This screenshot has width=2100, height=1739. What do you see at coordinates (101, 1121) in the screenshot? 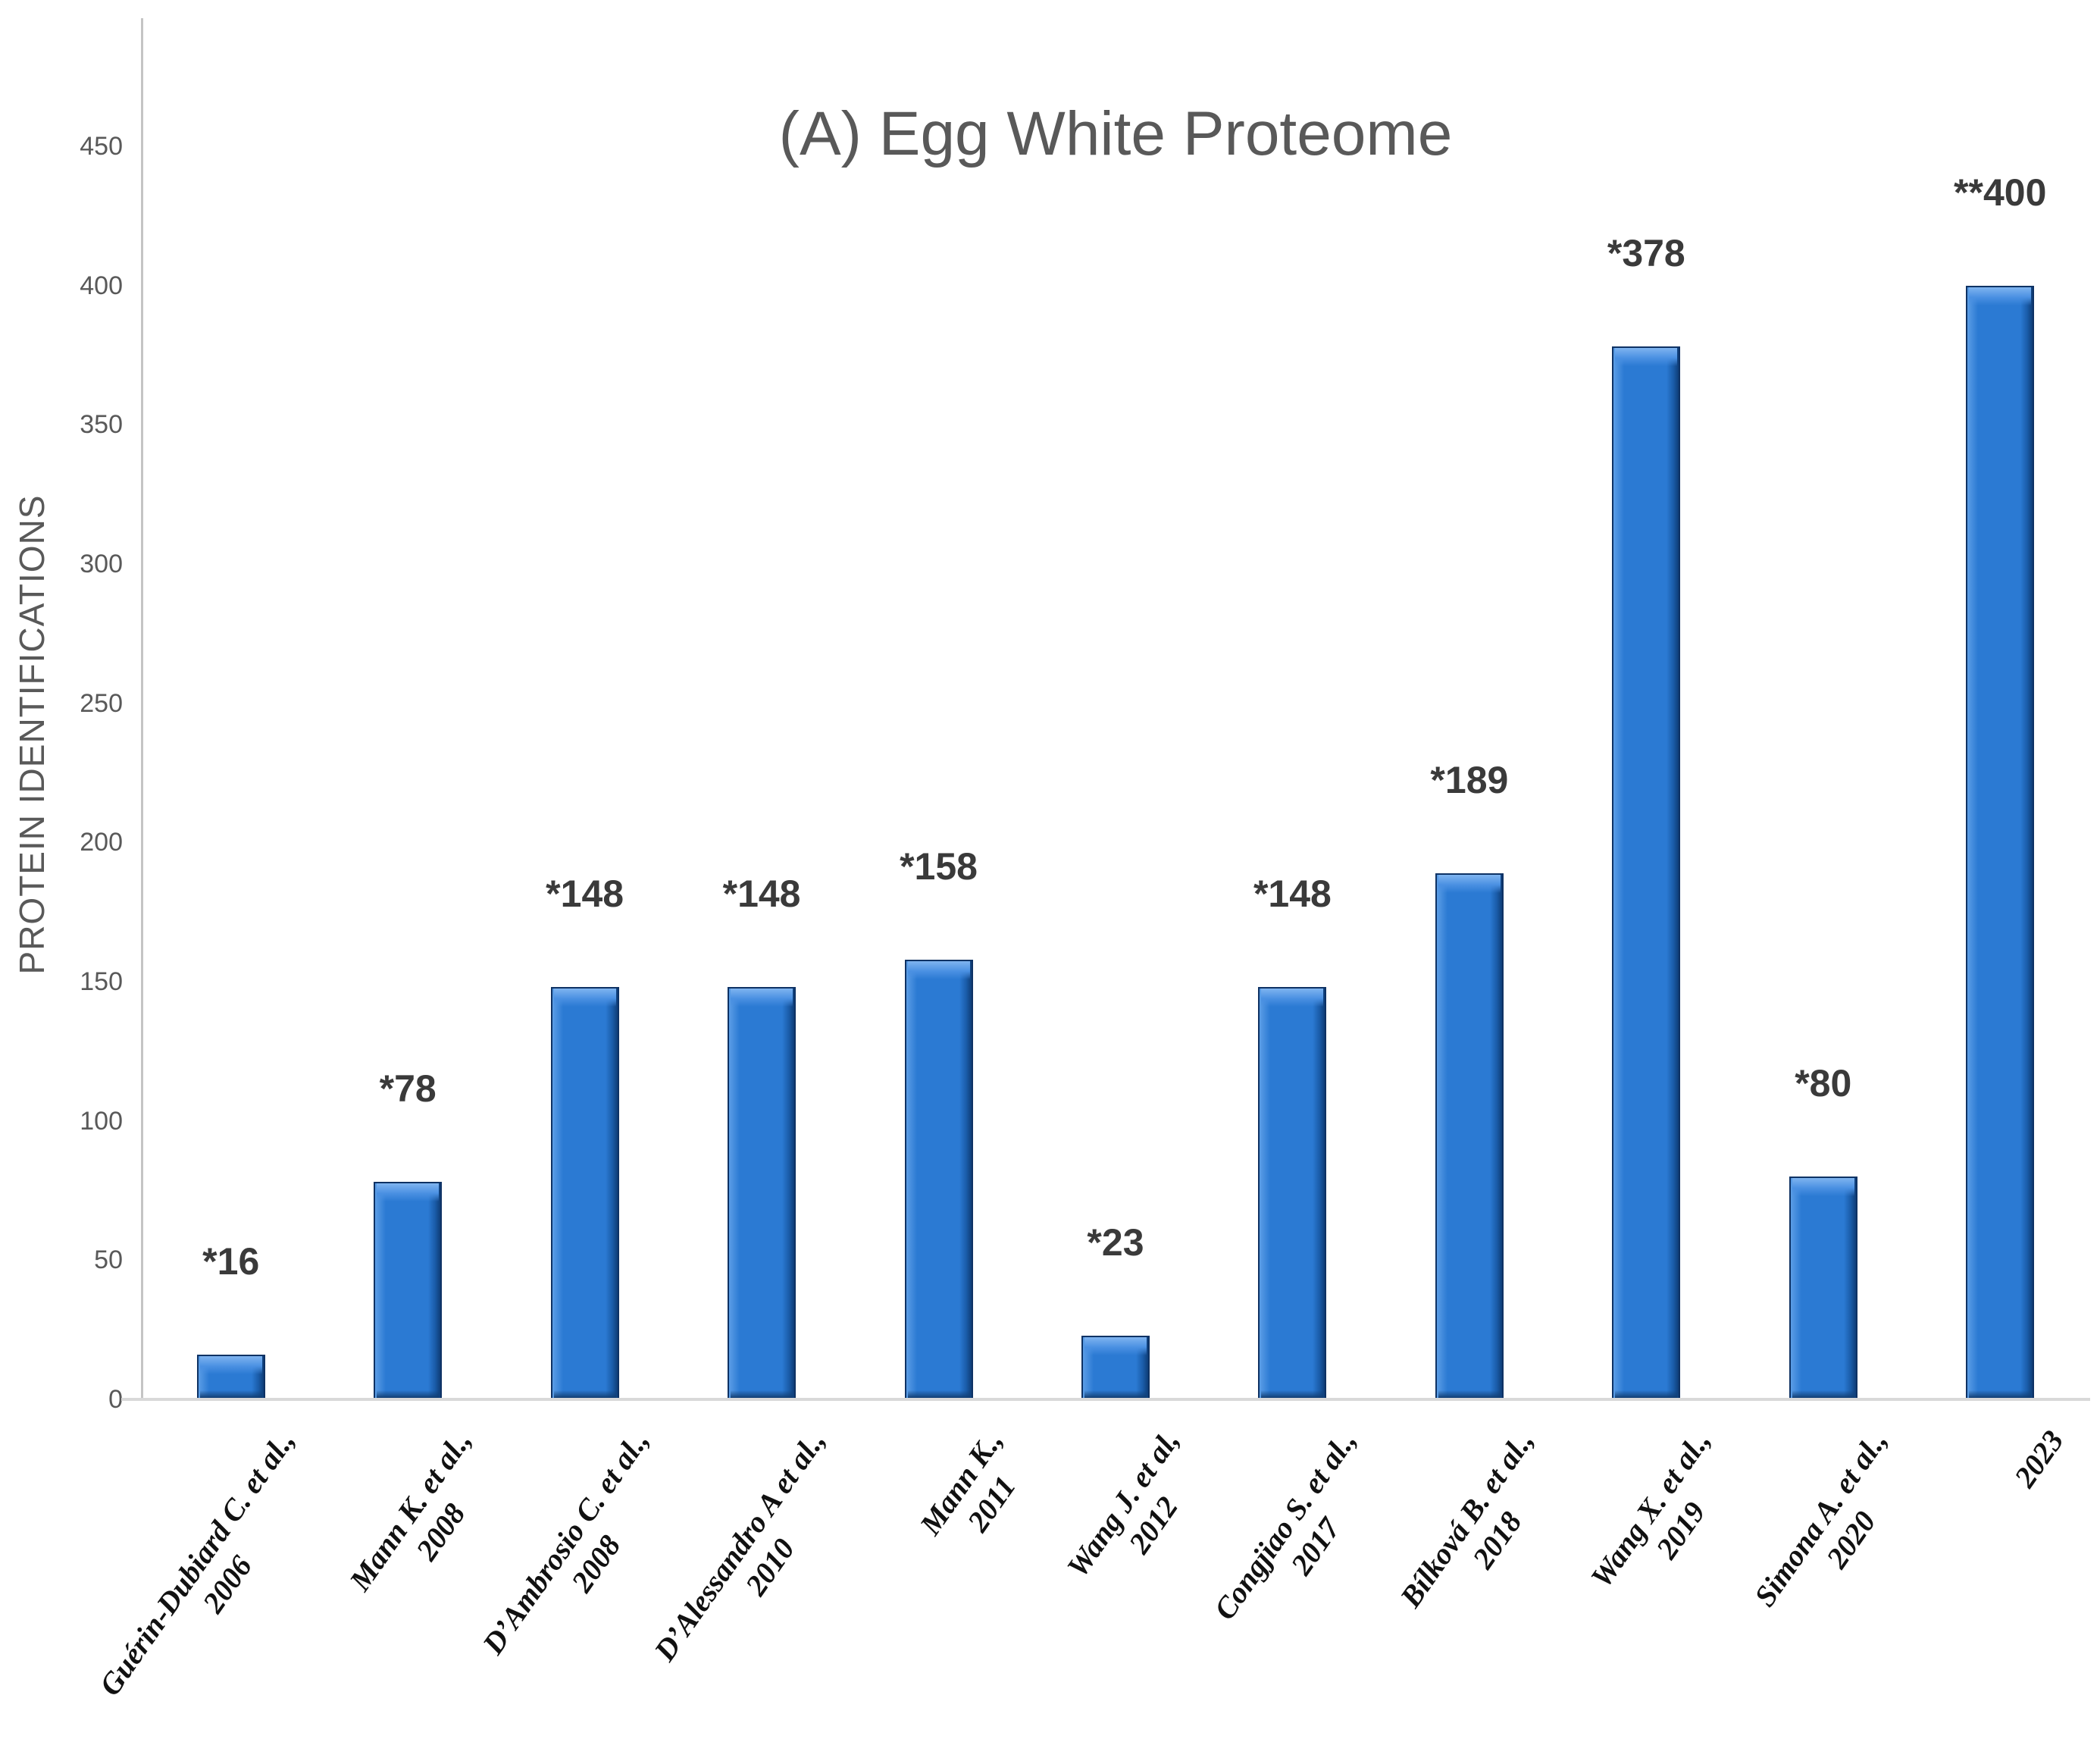
I see `y-tick-label: 100` at bounding box center [101, 1121].